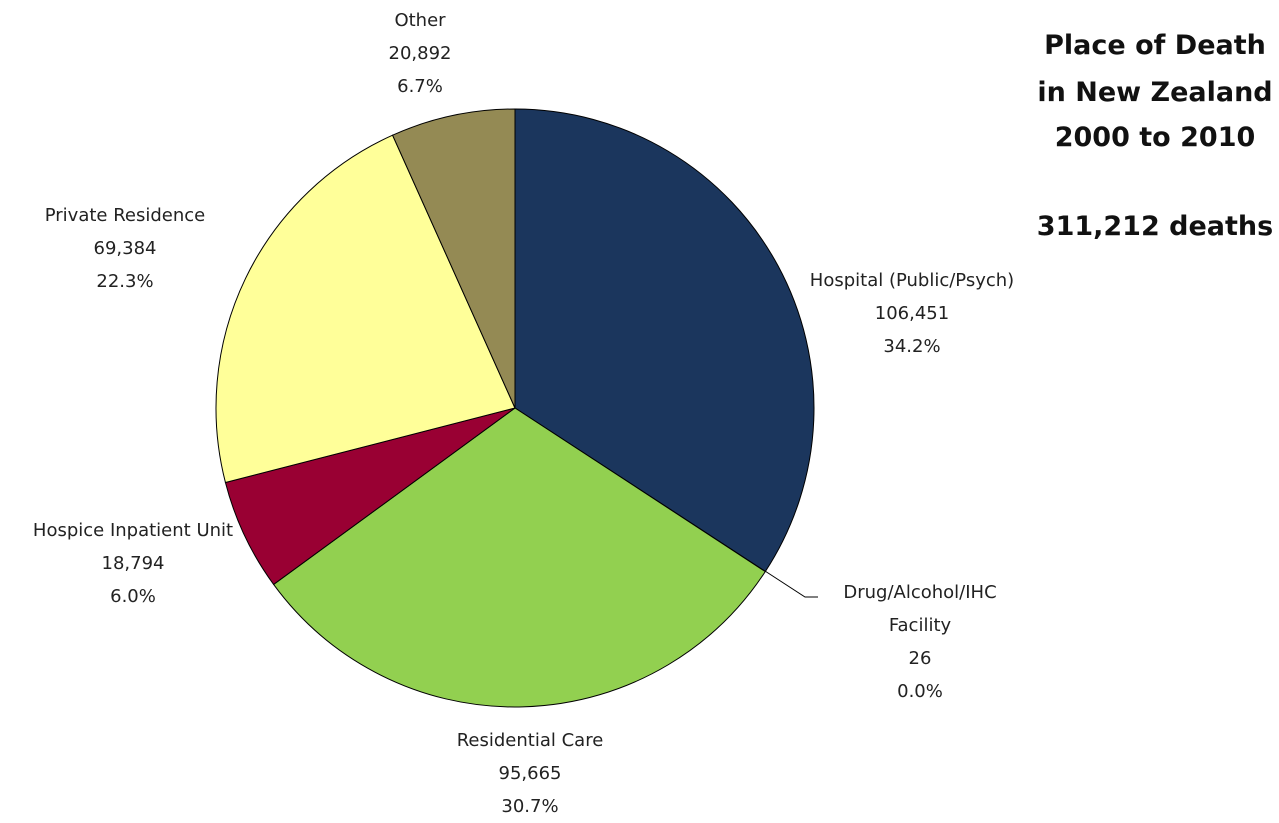 Image resolution: width=1279 pixels, height=823 pixels. Describe the element at coordinates (1155, 137) in the screenshot. I see `chart-title: 2000 to 2010` at that location.